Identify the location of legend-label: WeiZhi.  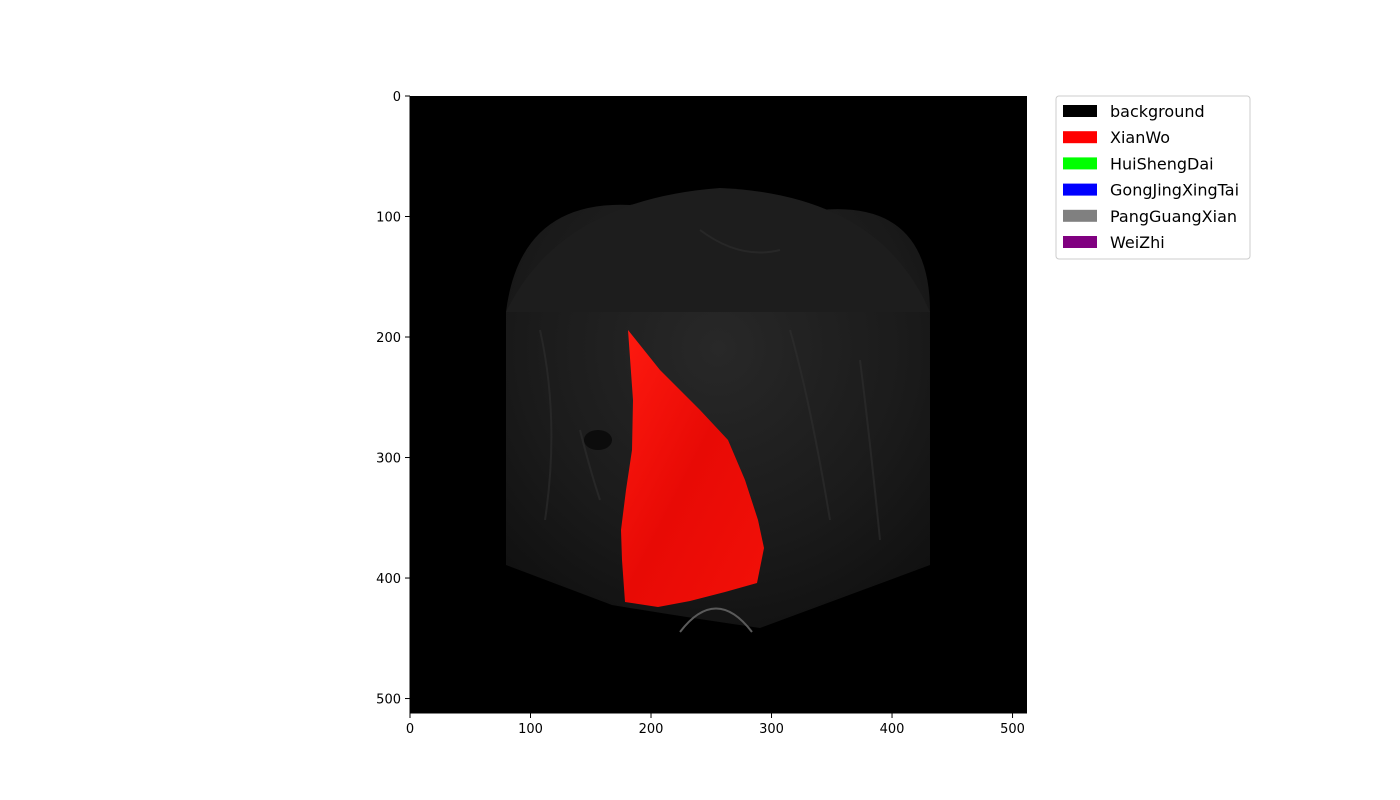
(1137, 242).